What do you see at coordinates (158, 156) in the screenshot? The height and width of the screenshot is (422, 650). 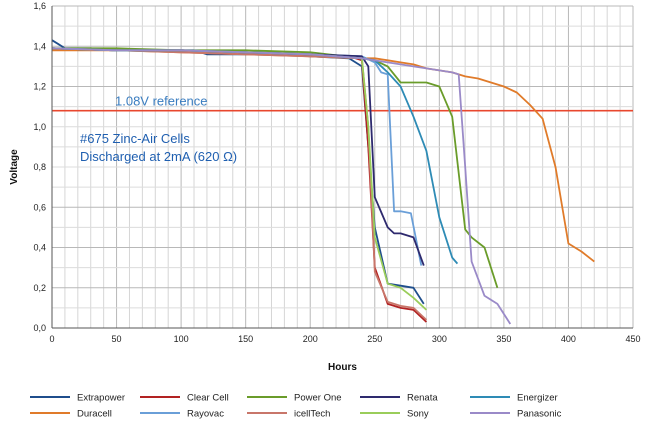 I see `annotation-line-2: Discharged at 2mA (620 Ω)` at bounding box center [158, 156].